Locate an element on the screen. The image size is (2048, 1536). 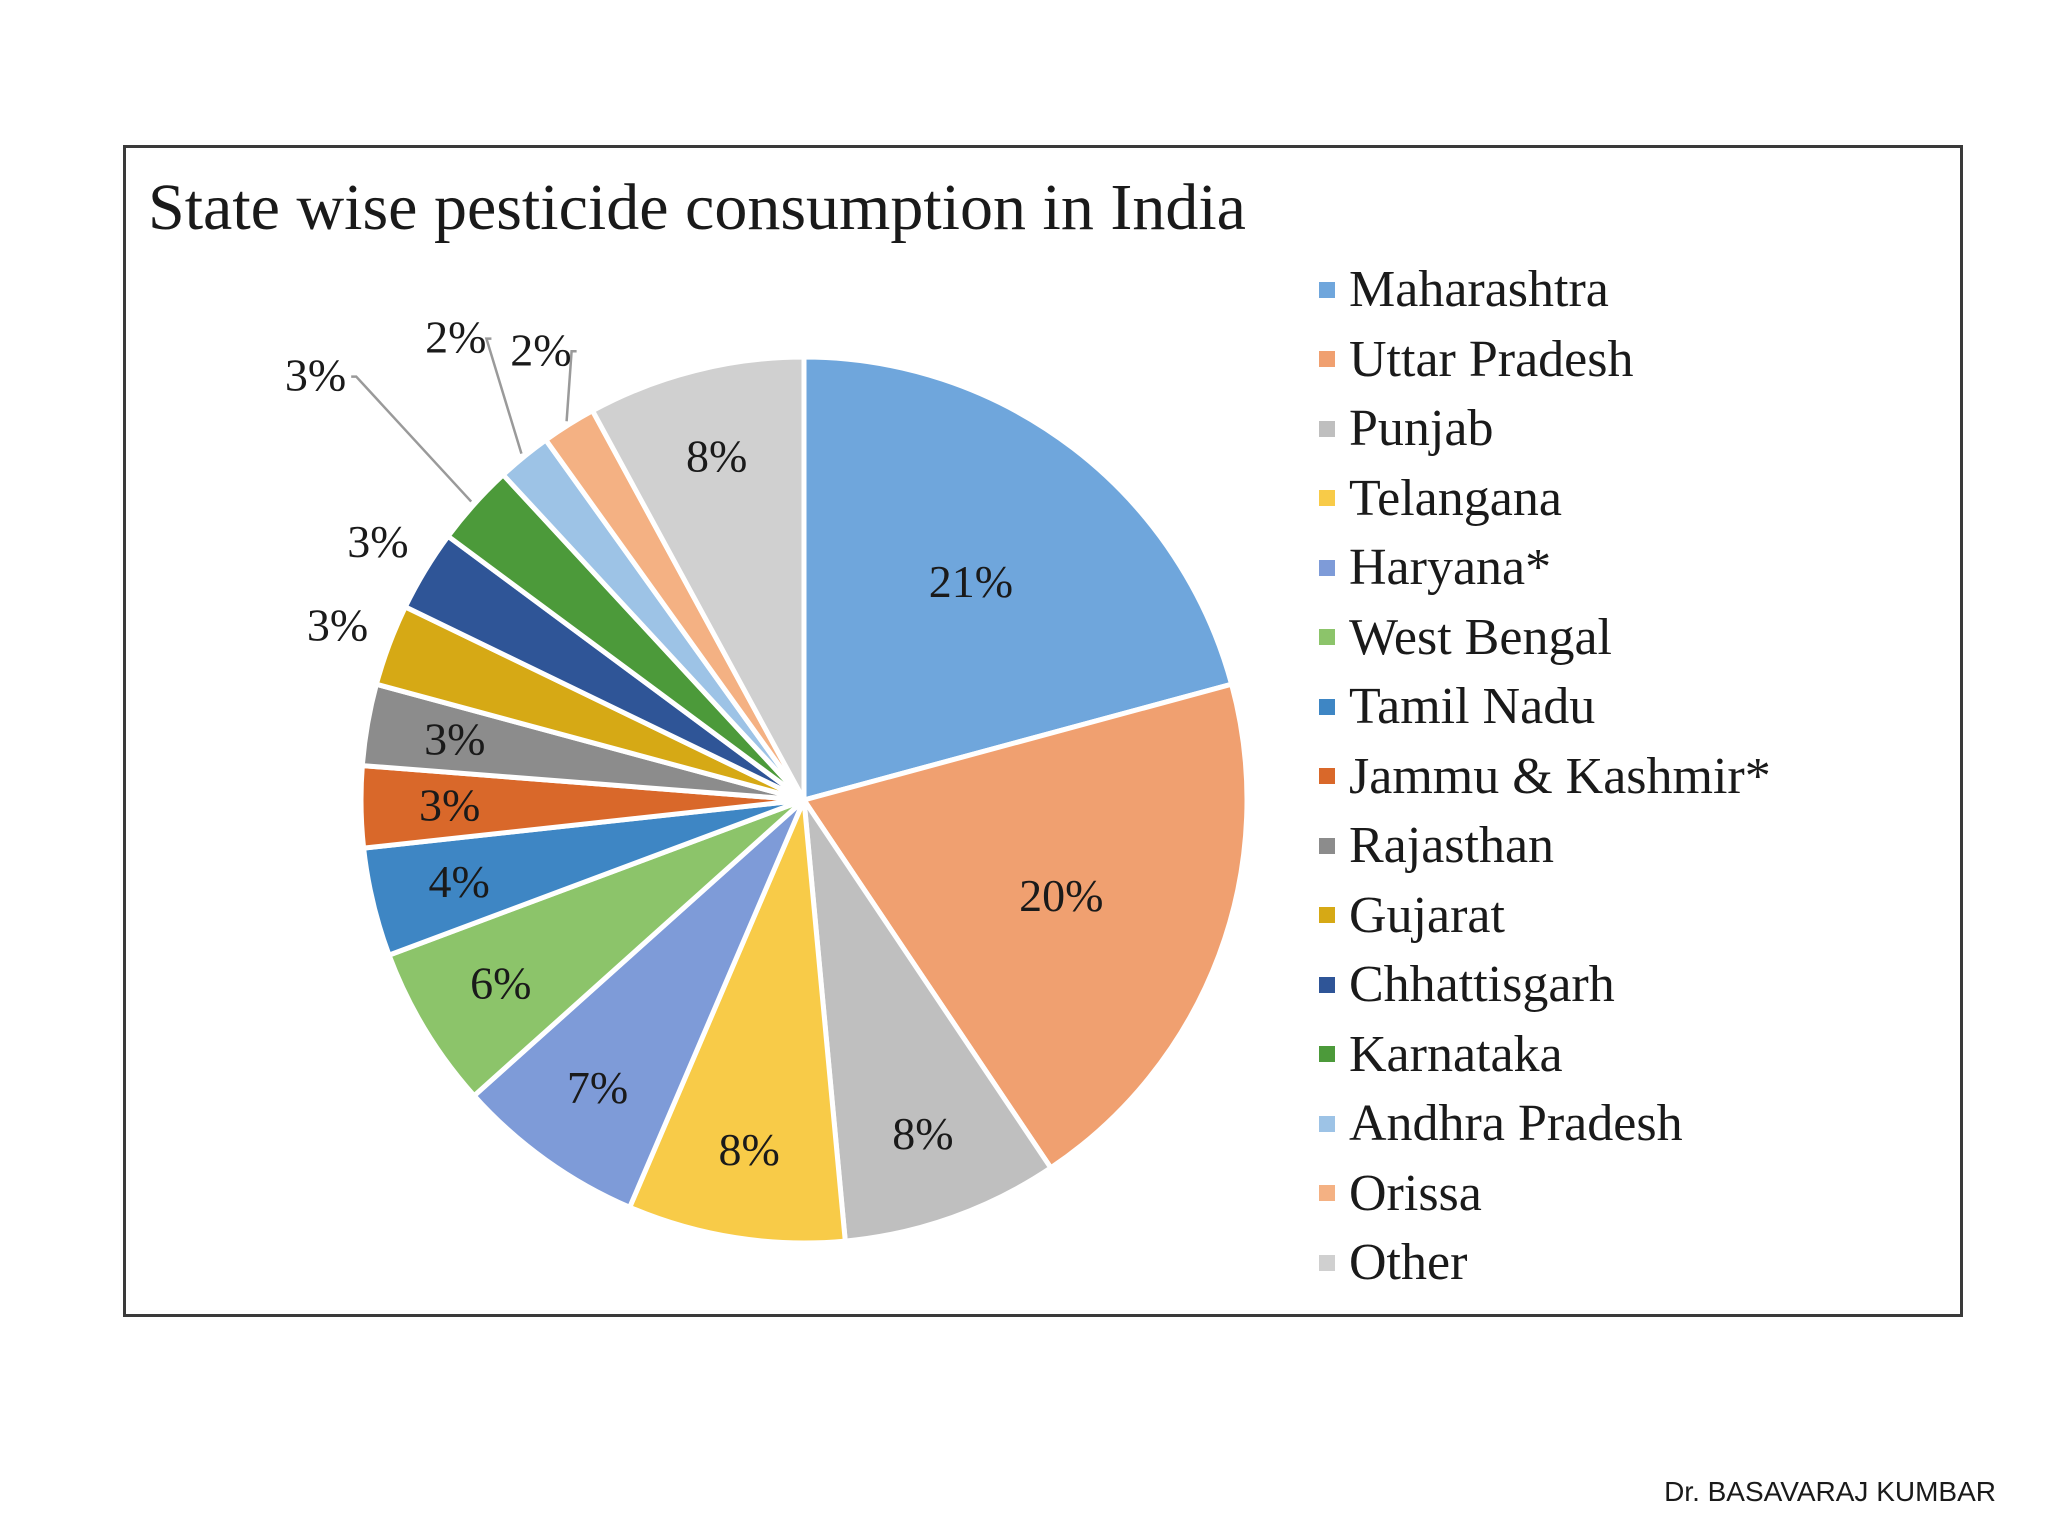
legend-label: Tamil Nadu is located at coordinates (1472, 707).